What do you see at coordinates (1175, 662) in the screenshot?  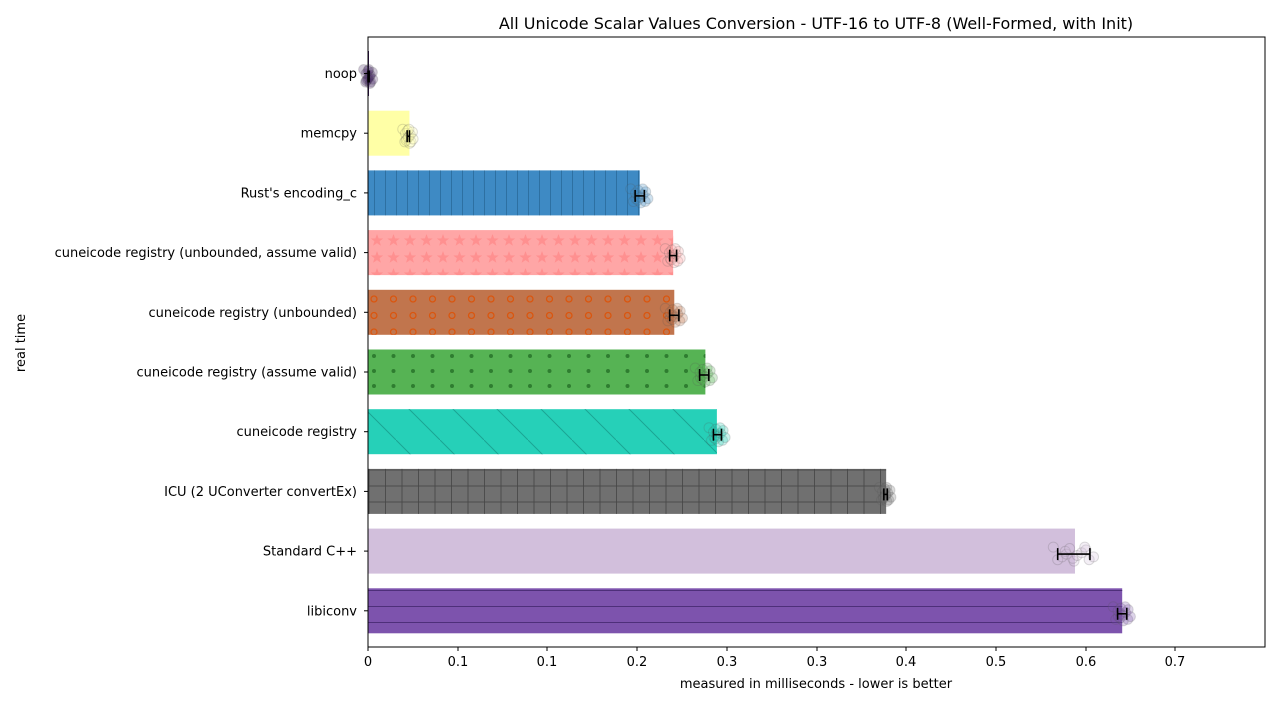 I see `x-tick-label: 0.7` at bounding box center [1175, 662].